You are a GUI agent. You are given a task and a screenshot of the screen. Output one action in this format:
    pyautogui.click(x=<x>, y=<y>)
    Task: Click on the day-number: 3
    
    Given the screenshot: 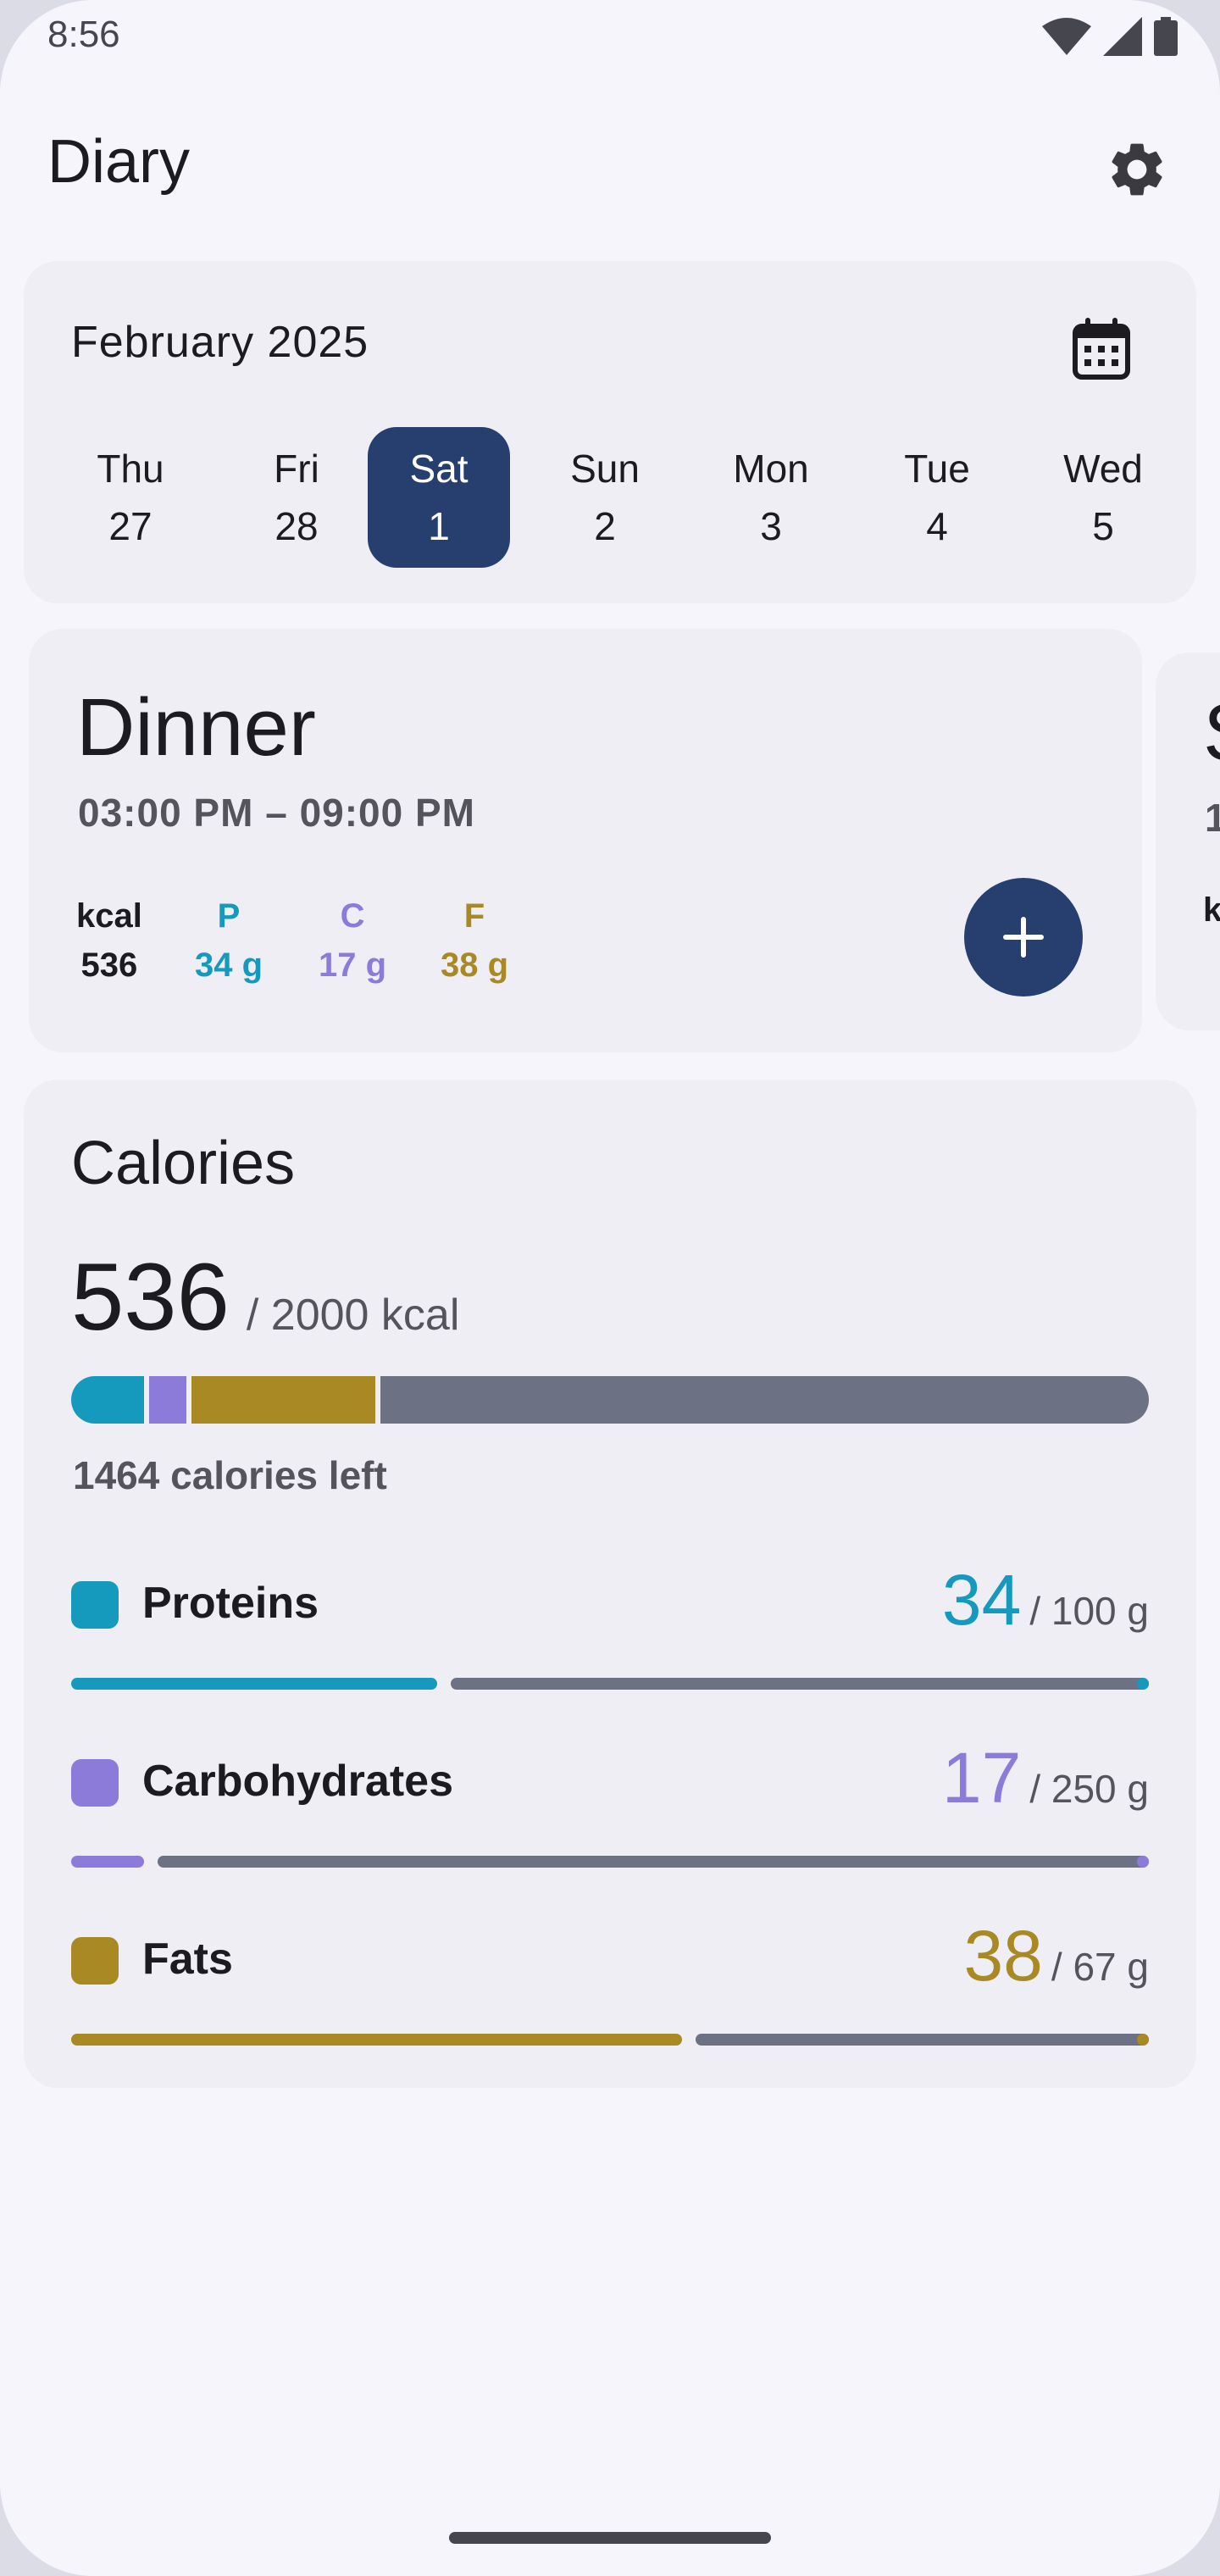 What is the action you would take?
    pyautogui.click(x=771, y=526)
    